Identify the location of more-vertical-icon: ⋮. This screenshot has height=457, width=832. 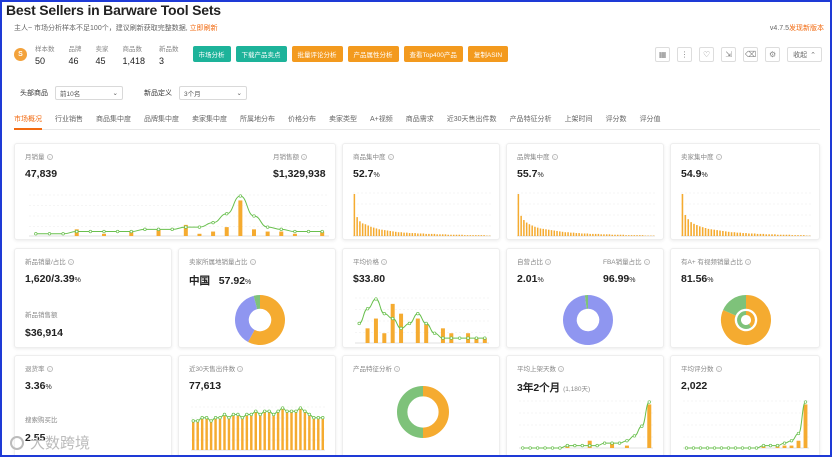
(685, 54).